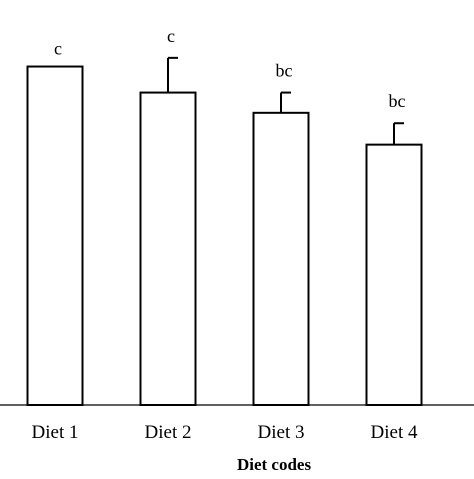  I want to click on significance-letter-1: c, so click(58, 49).